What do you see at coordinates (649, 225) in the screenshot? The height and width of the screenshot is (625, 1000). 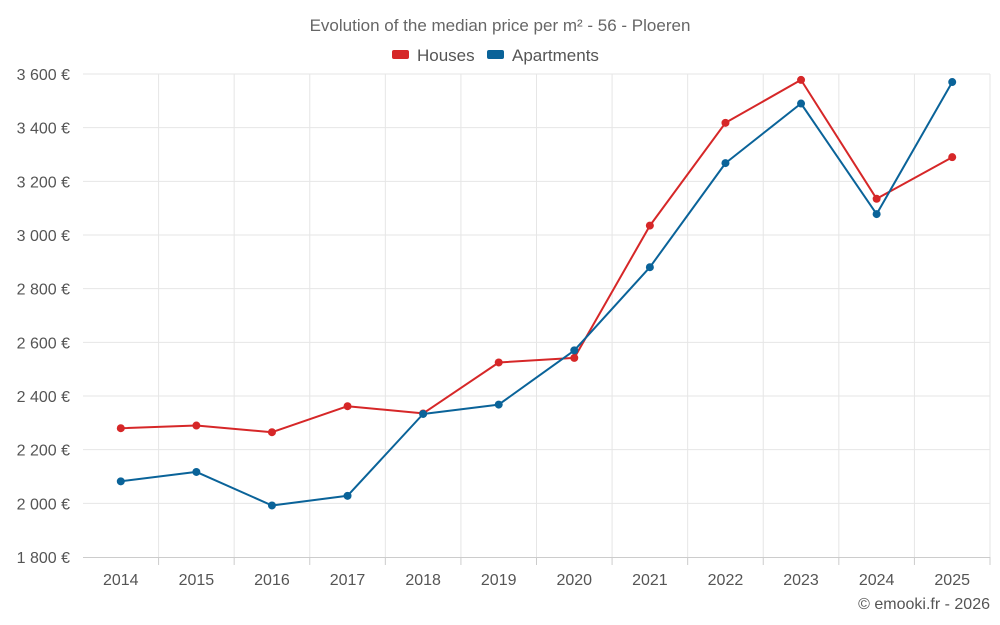 I see `data-point-houses-2021` at bounding box center [649, 225].